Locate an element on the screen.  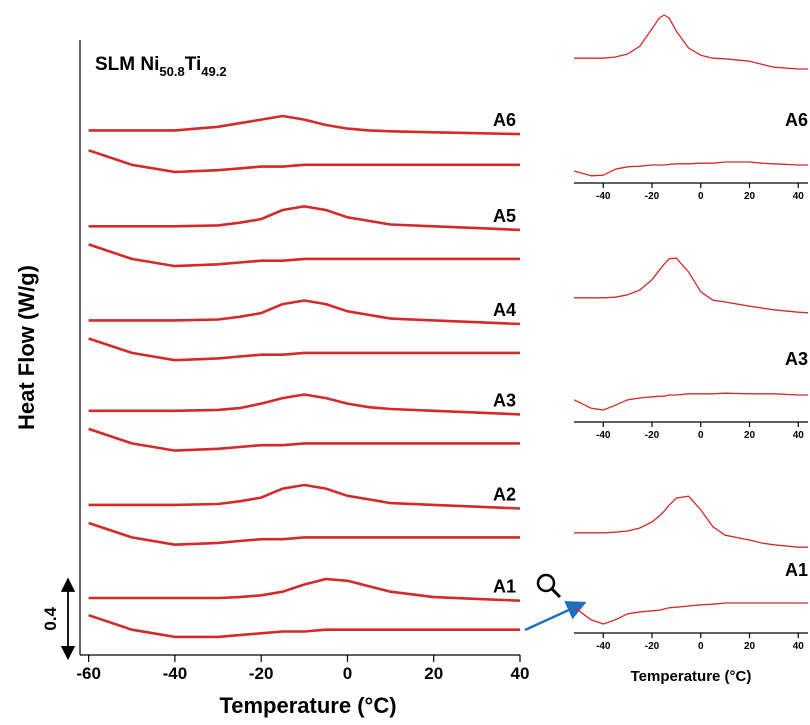
series-label: A5 is located at coordinates (504, 216).